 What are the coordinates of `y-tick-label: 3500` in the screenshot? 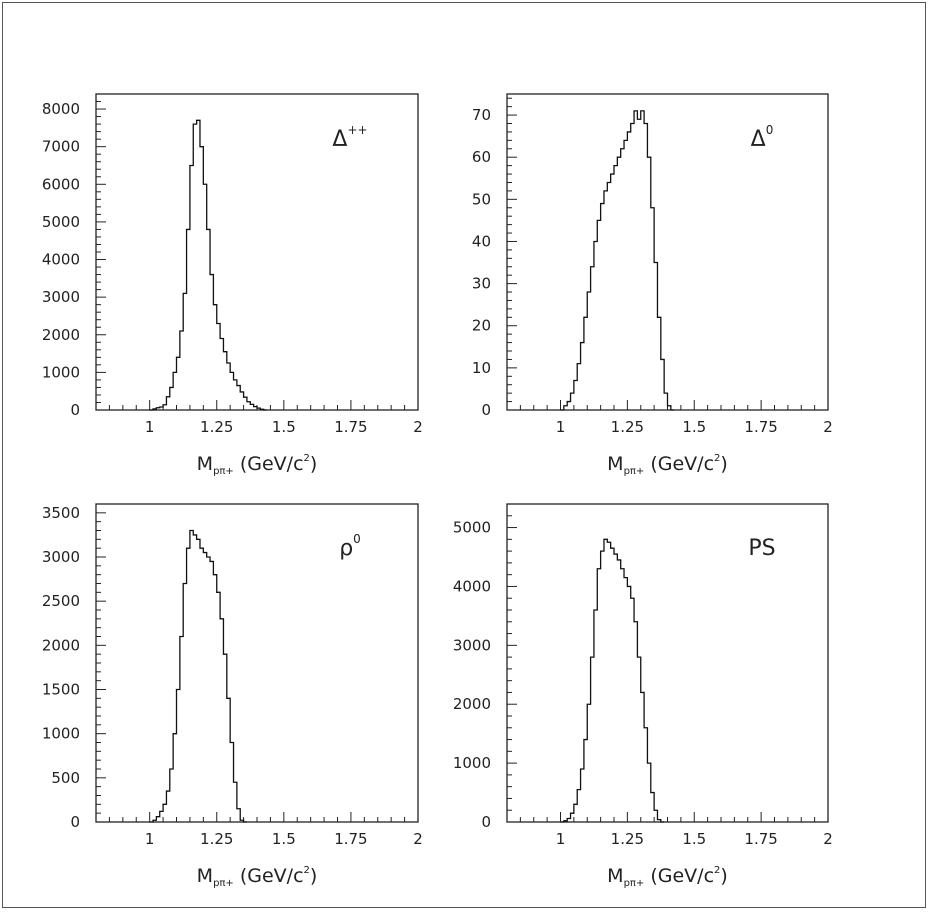 It's located at (61, 513).